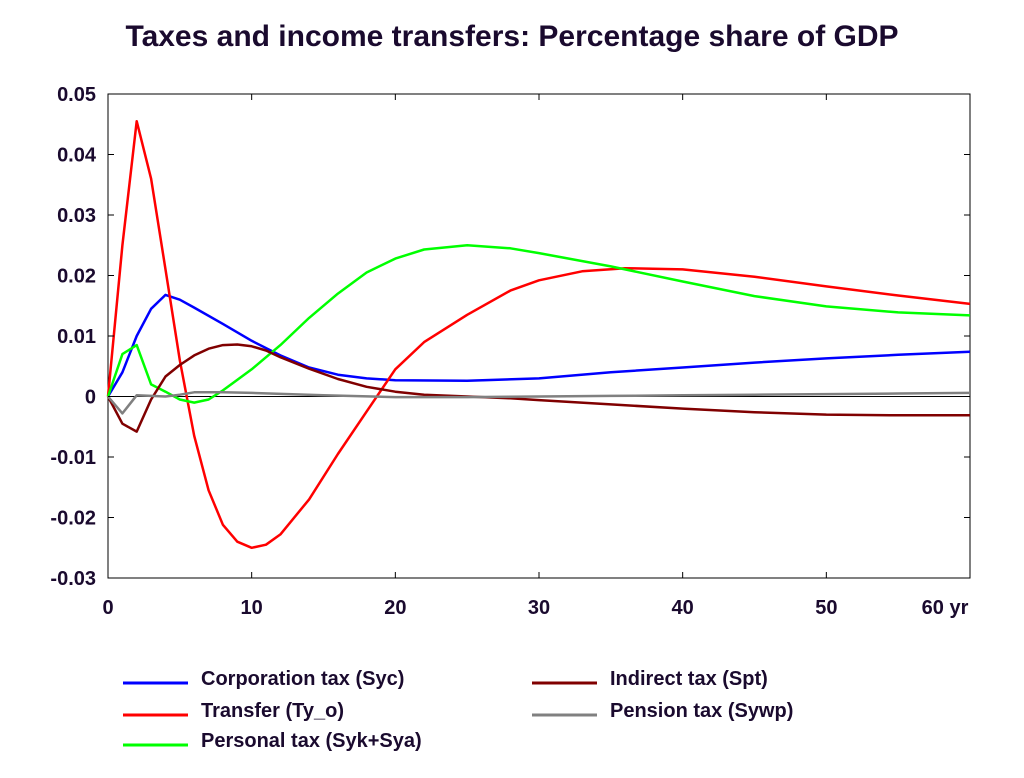 The image size is (1024, 778). I want to click on x-tick-label: 20, so click(395, 608).